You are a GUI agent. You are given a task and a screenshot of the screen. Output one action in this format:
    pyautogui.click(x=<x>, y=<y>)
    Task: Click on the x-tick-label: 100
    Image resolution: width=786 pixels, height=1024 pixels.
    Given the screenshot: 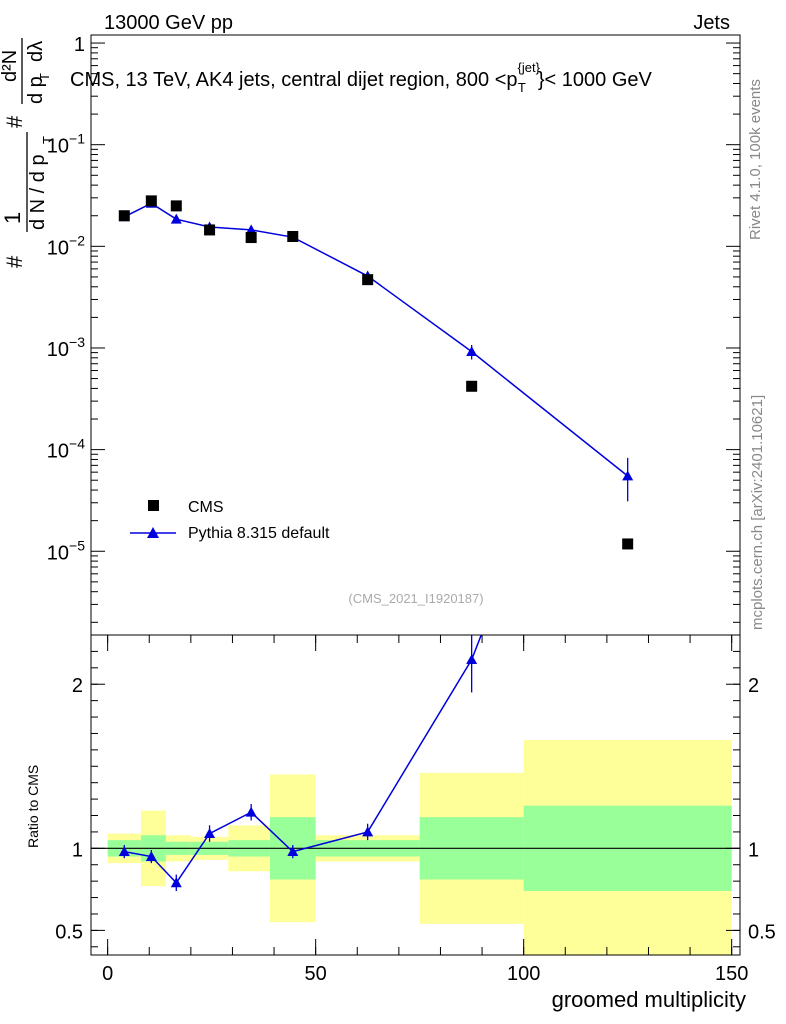 What is the action you would take?
    pyautogui.click(x=523, y=974)
    